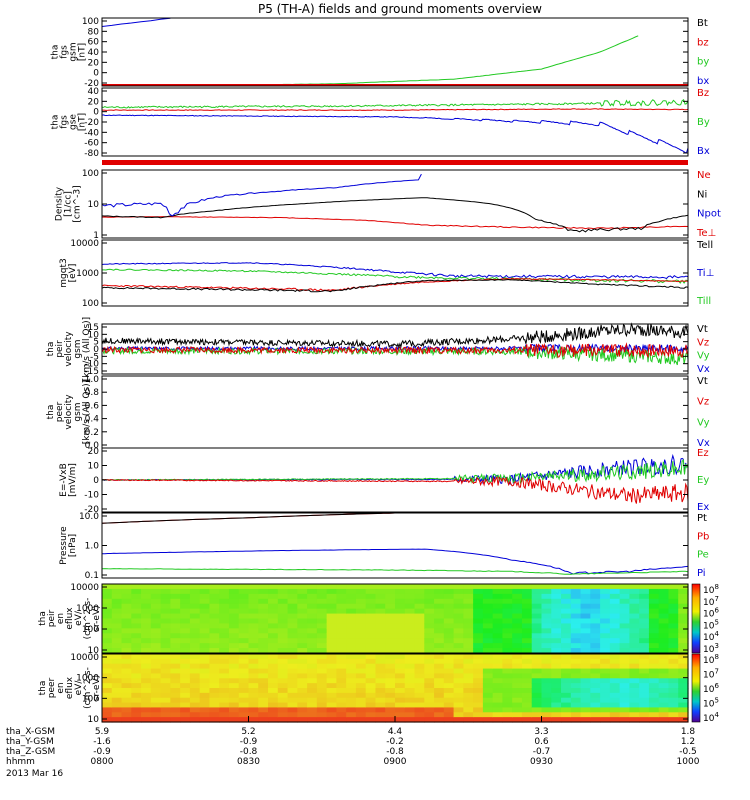  What do you see at coordinates (73, 480) in the screenshot?
I see `ylabel-line: [mV/m]` at bounding box center [73, 480].